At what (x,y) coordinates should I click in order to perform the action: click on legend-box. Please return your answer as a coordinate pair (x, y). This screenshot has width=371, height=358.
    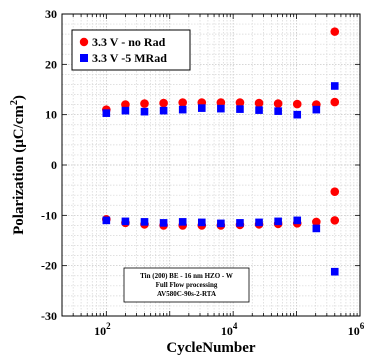
    Looking at the image, I should click on (131, 50).